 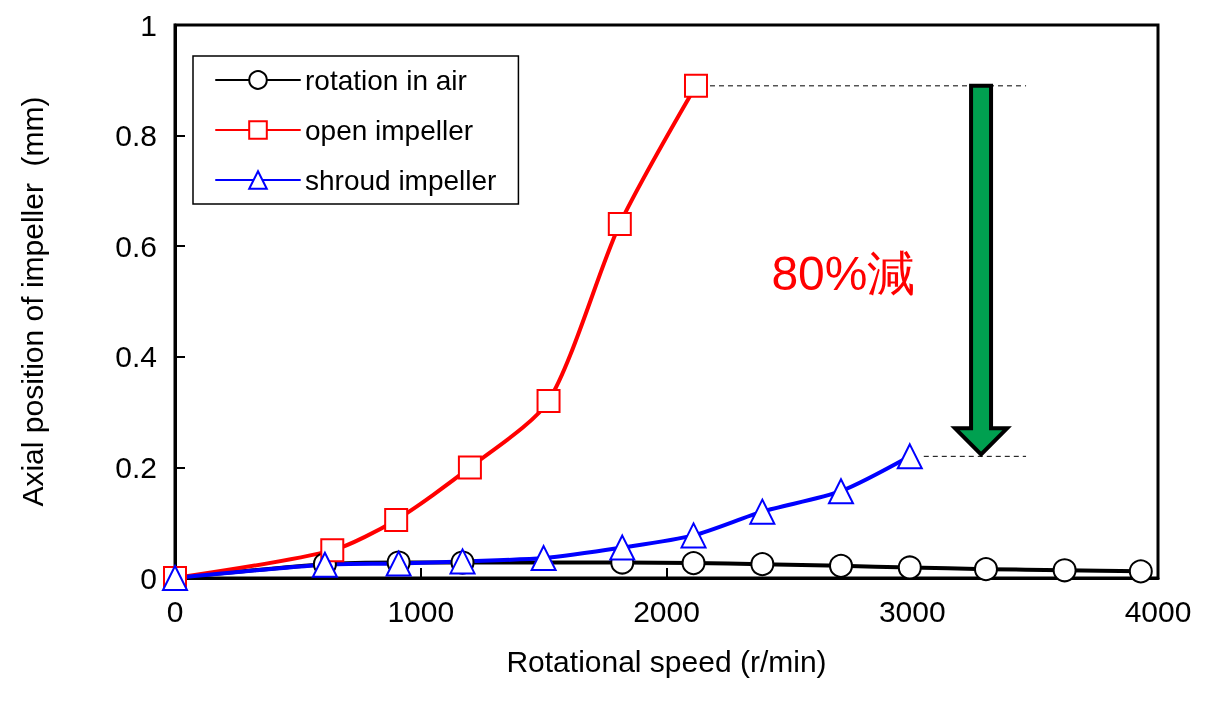 I want to click on legend-label: shroud impeller, so click(x=401, y=180).